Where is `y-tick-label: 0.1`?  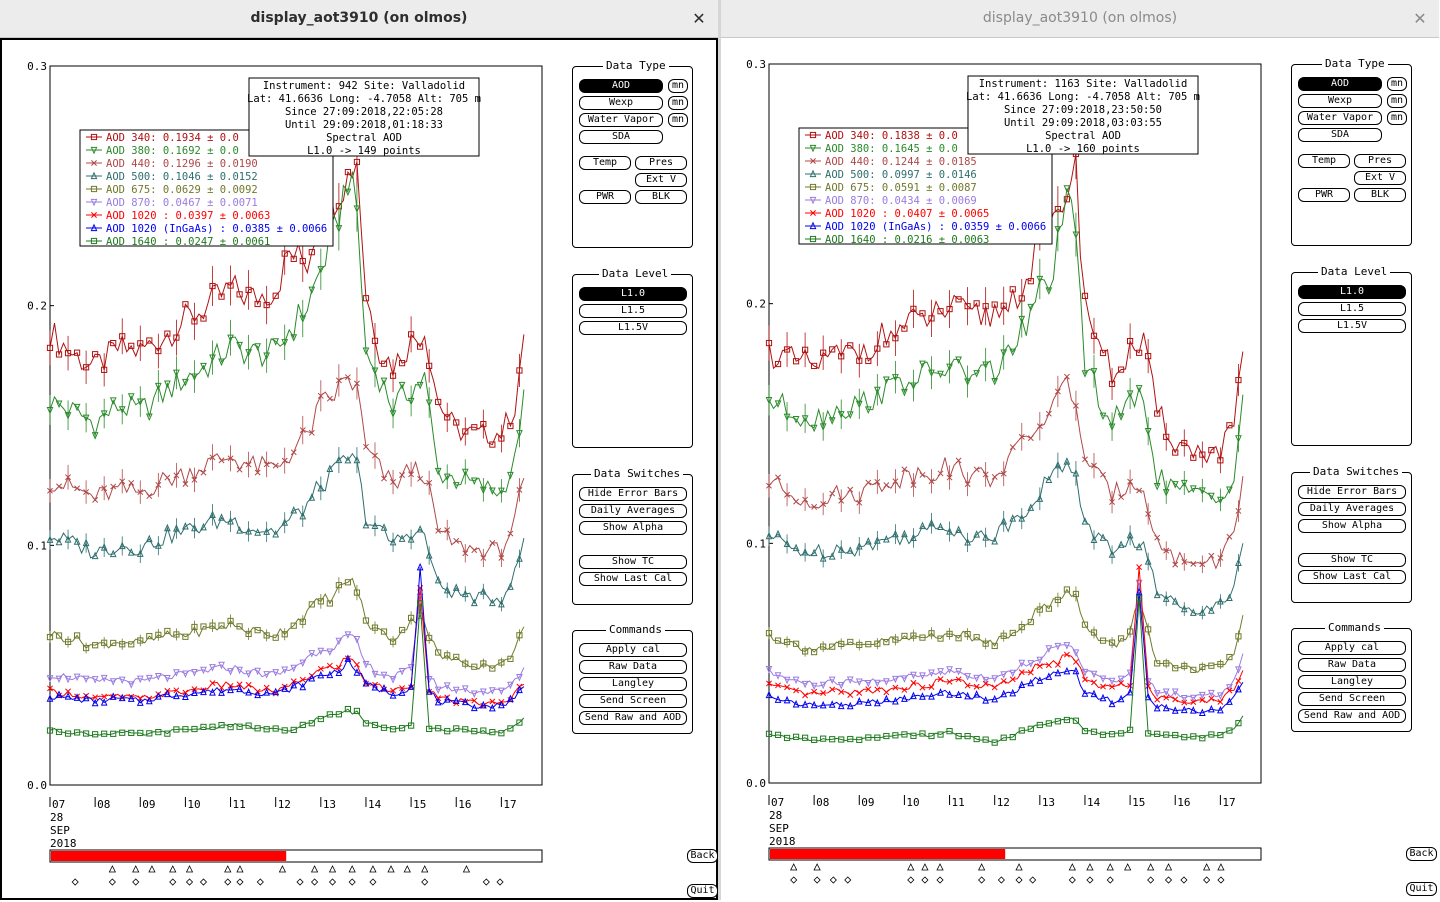
y-tick-label: 0.1 is located at coordinates (756, 543).